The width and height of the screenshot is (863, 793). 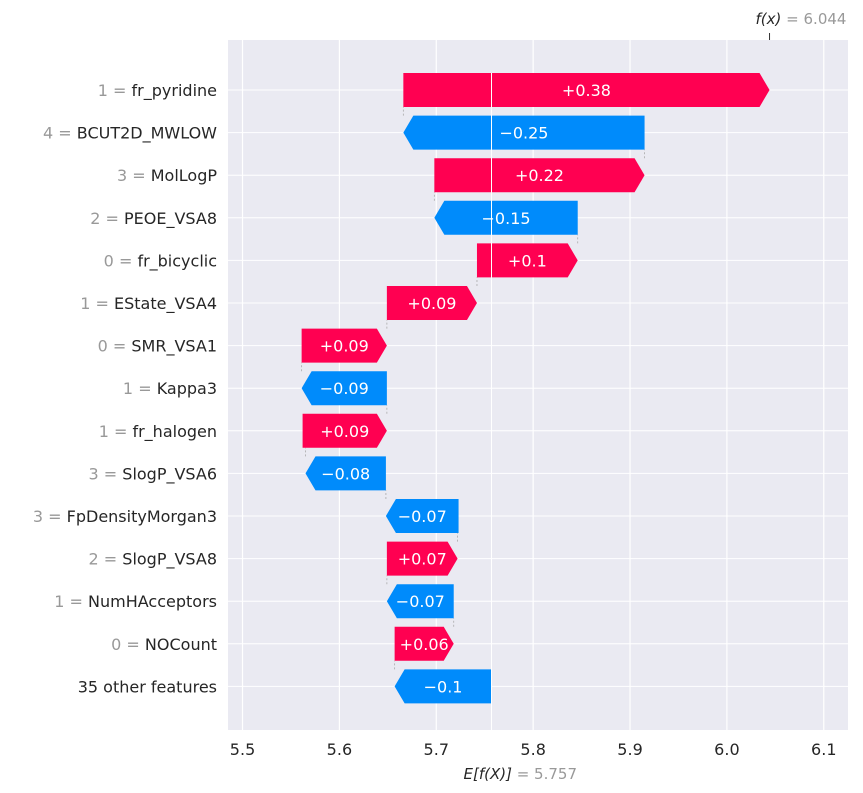 What do you see at coordinates (242, 749) in the screenshot?
I see `x-tick-label: 5.5` at bounding box center [242, 749].